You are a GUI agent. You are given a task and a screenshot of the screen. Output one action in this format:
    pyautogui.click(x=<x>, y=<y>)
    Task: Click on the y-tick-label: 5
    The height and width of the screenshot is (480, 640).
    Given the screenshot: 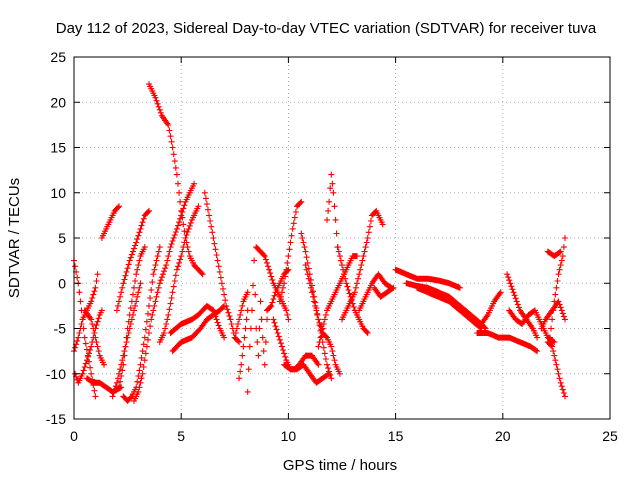 What is the action you would take?
    pyautogui.click(x=62, y=238)
    